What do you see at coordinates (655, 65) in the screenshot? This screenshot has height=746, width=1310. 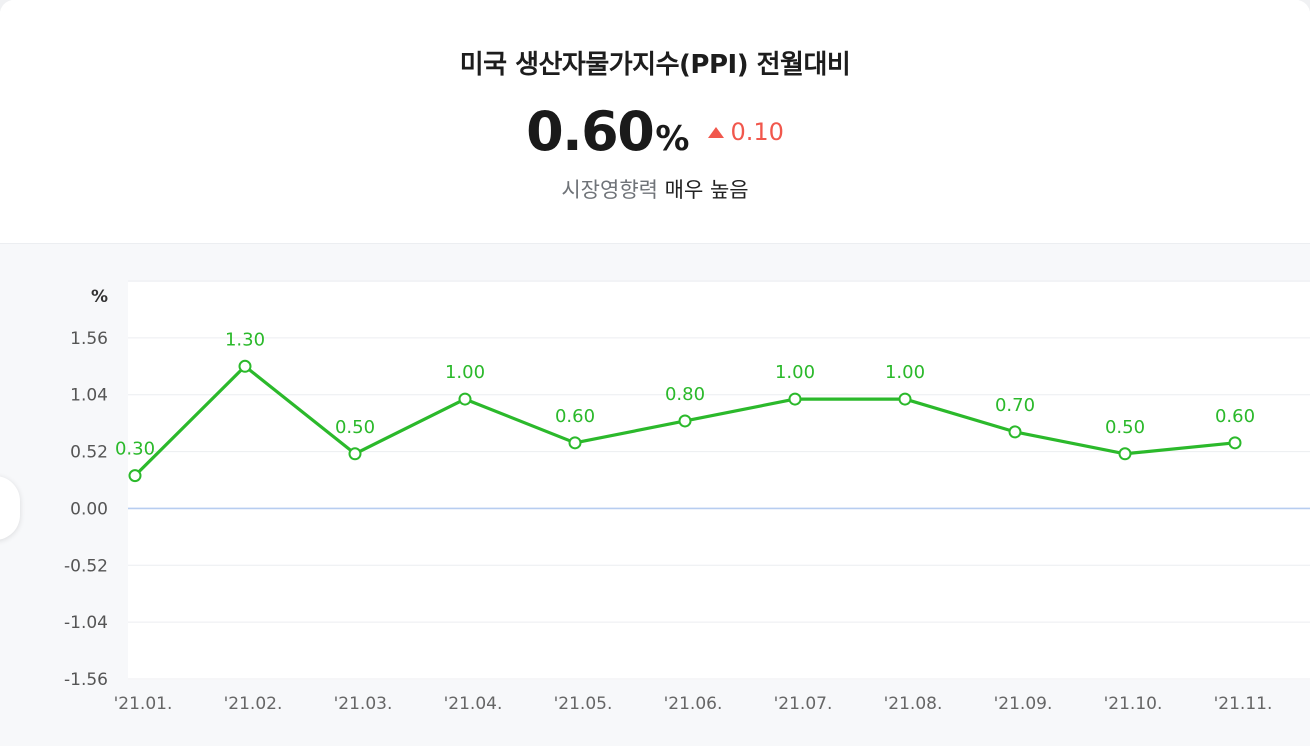 I see `indicator-title: 미국 생산자물가지수(PPI) 전월대비` at bounding box center [655, 65].